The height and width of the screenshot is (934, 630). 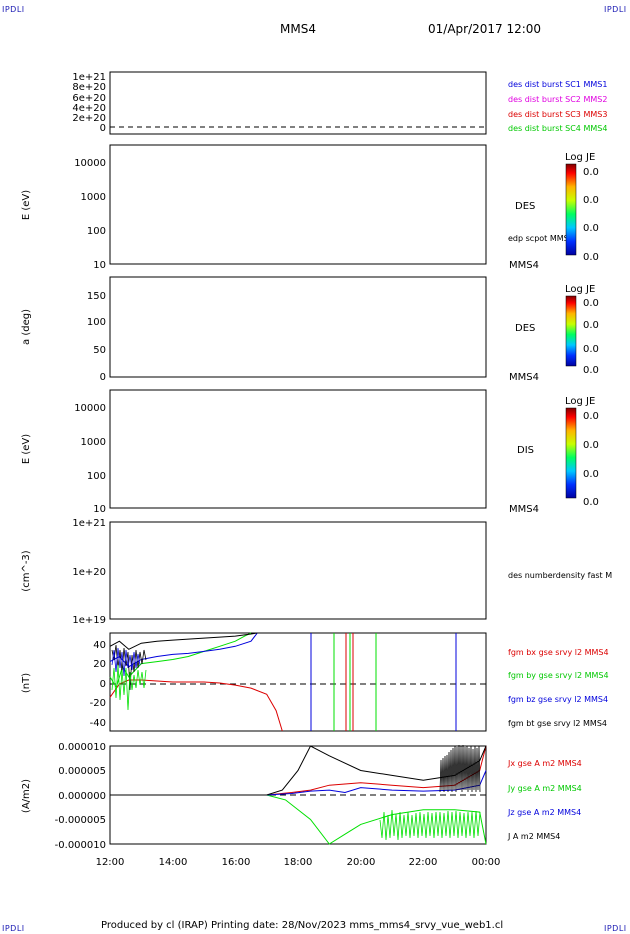 What do you see at coordinates (525, 328) in the screenshot?
I see `p3-label: DES` at bounding box center [525, 328].